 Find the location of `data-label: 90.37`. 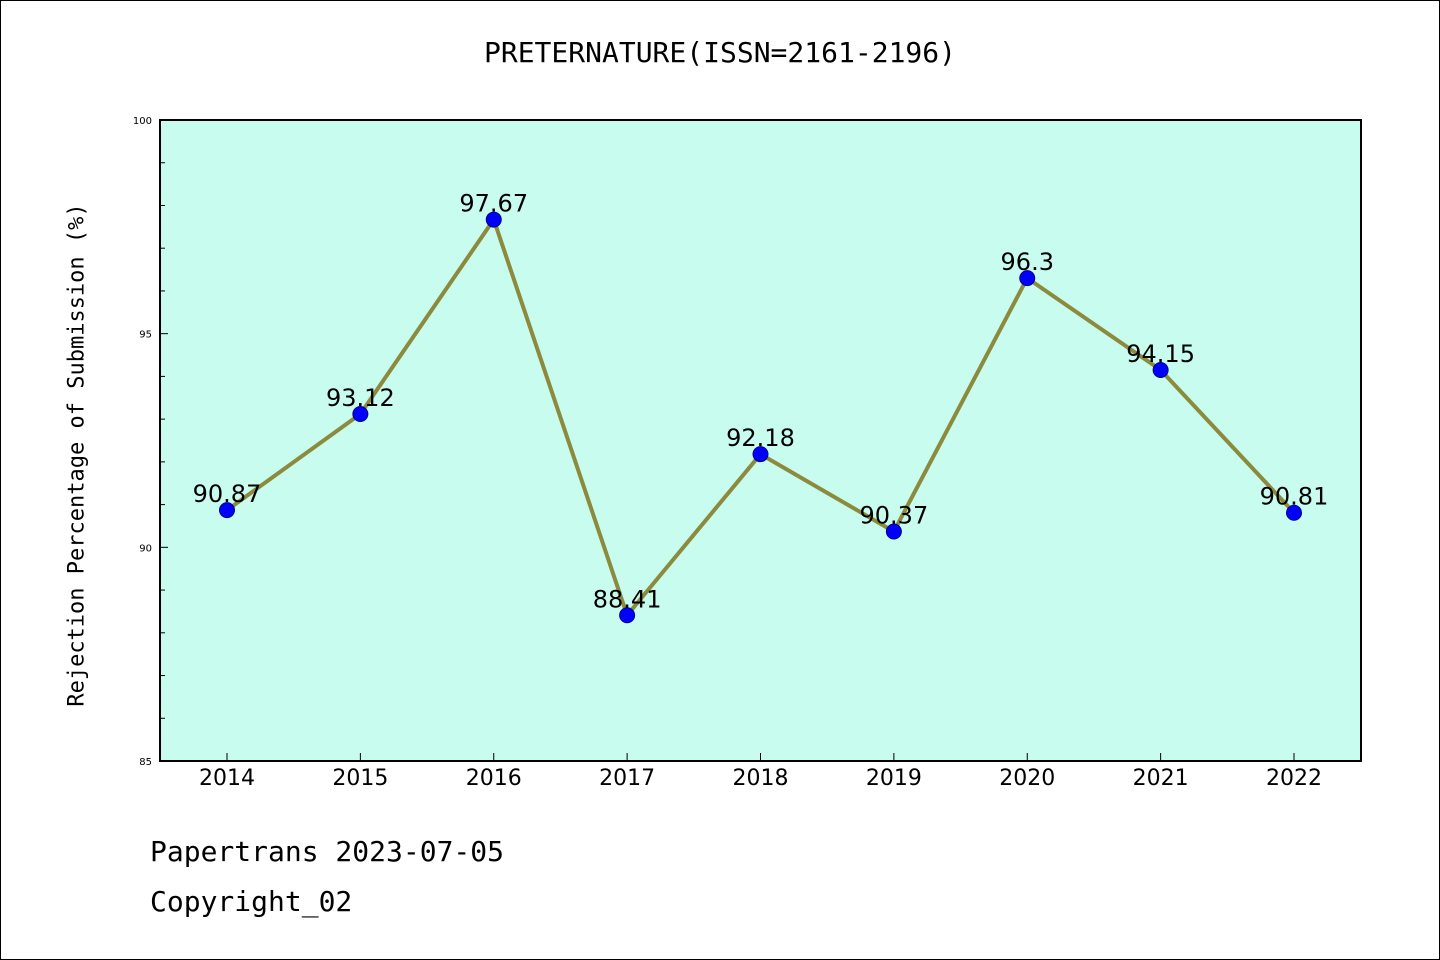

data-label: 90.37 is located at coordinates (894, 516).